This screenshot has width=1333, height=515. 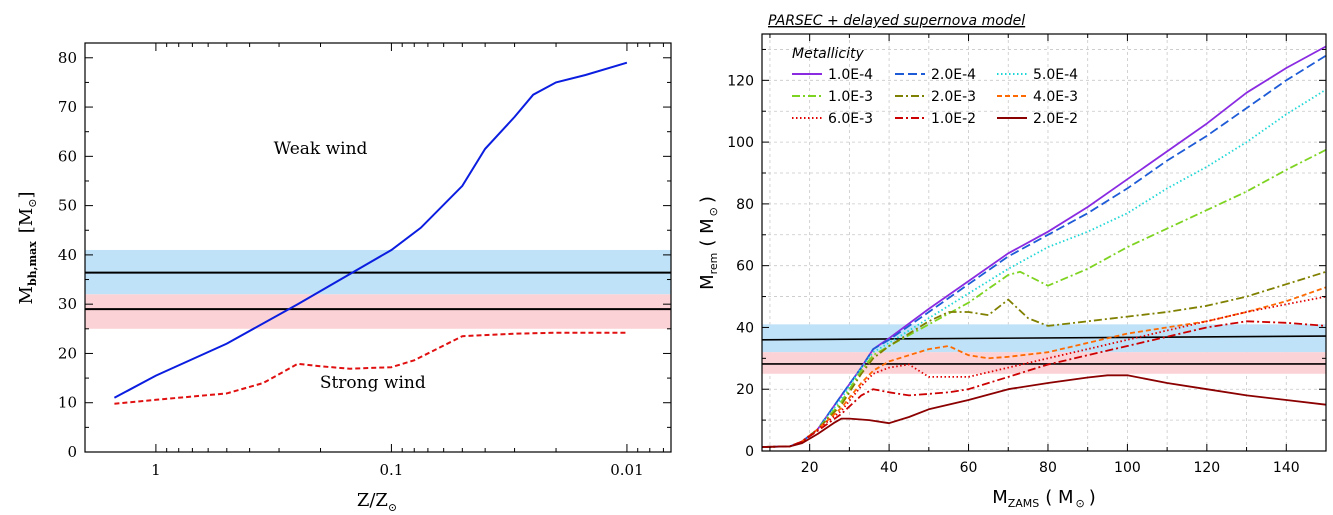 I want to click on left-y-tick-label: 20, so click(x=67, y=353).